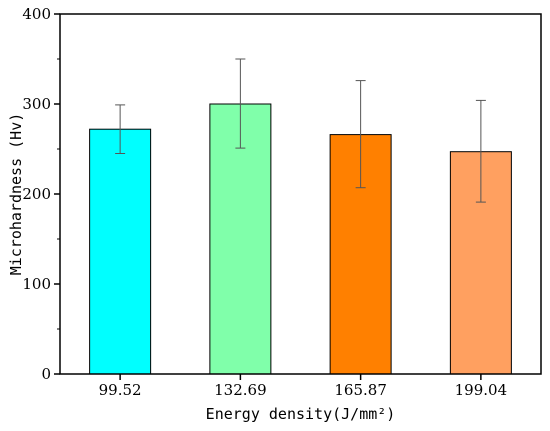  What do you see at coordinates (16, 194) in the screenshot?
I see `y-axis-title: Microhardness (Hv)` at bounding box center [16, 194].